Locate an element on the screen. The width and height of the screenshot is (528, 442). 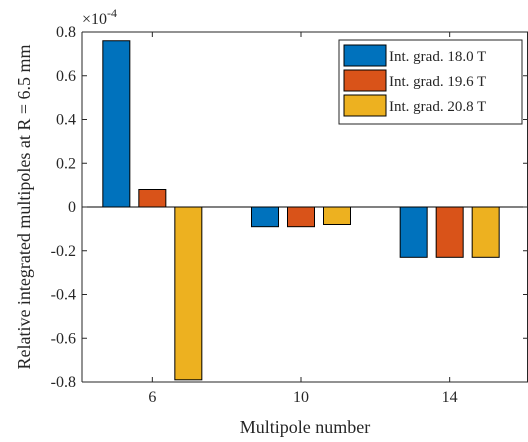
y-axis-multiplier: ×10⁻⁴ is located at coordinates (99, 17).